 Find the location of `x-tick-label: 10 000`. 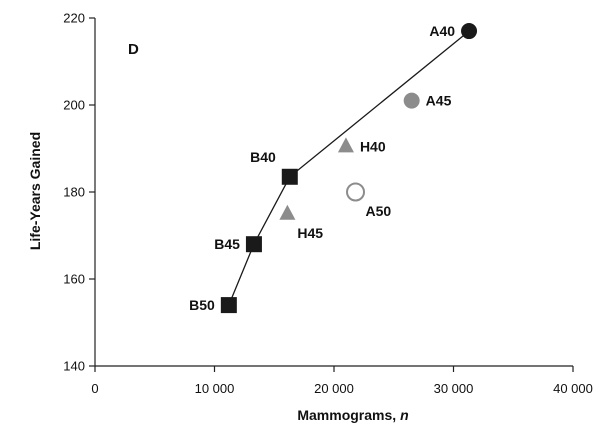

x-tick-label: 10 000 is located at coordinates (215, 388).